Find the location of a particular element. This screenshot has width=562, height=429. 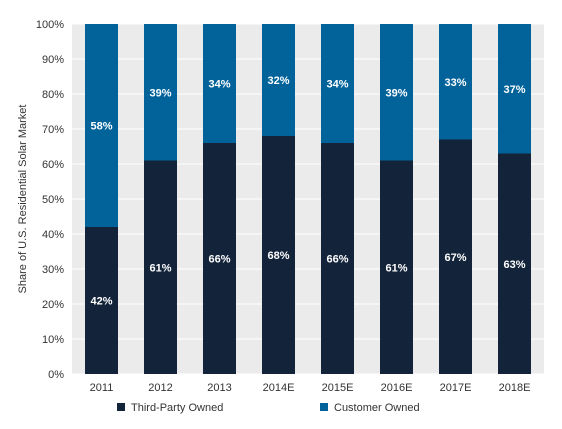

data-label: 32% is located at coordinates (278, 81).